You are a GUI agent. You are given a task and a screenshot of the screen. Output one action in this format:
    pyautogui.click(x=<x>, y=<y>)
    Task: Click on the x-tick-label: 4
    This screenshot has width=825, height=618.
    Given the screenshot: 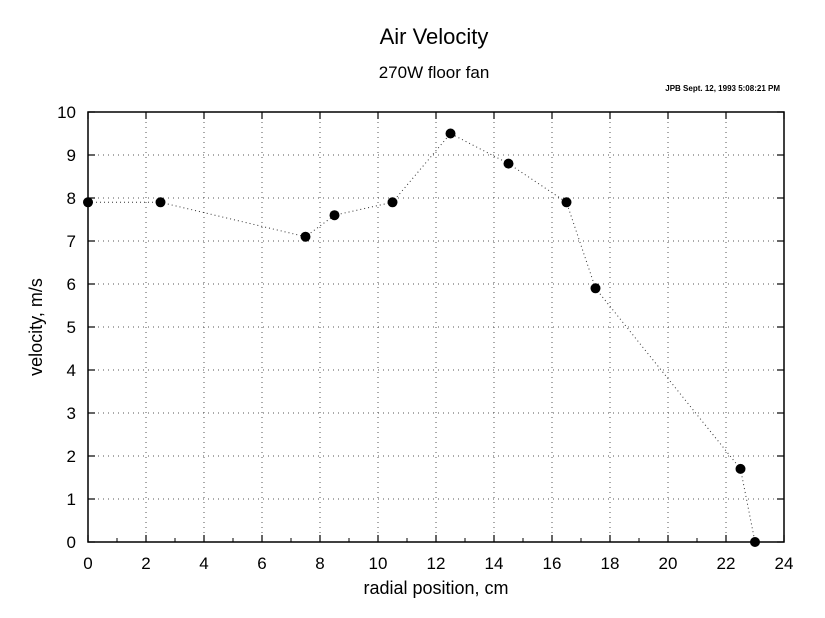 What is the action you would take?
    pyautogui.click(x=203, y=563)
    